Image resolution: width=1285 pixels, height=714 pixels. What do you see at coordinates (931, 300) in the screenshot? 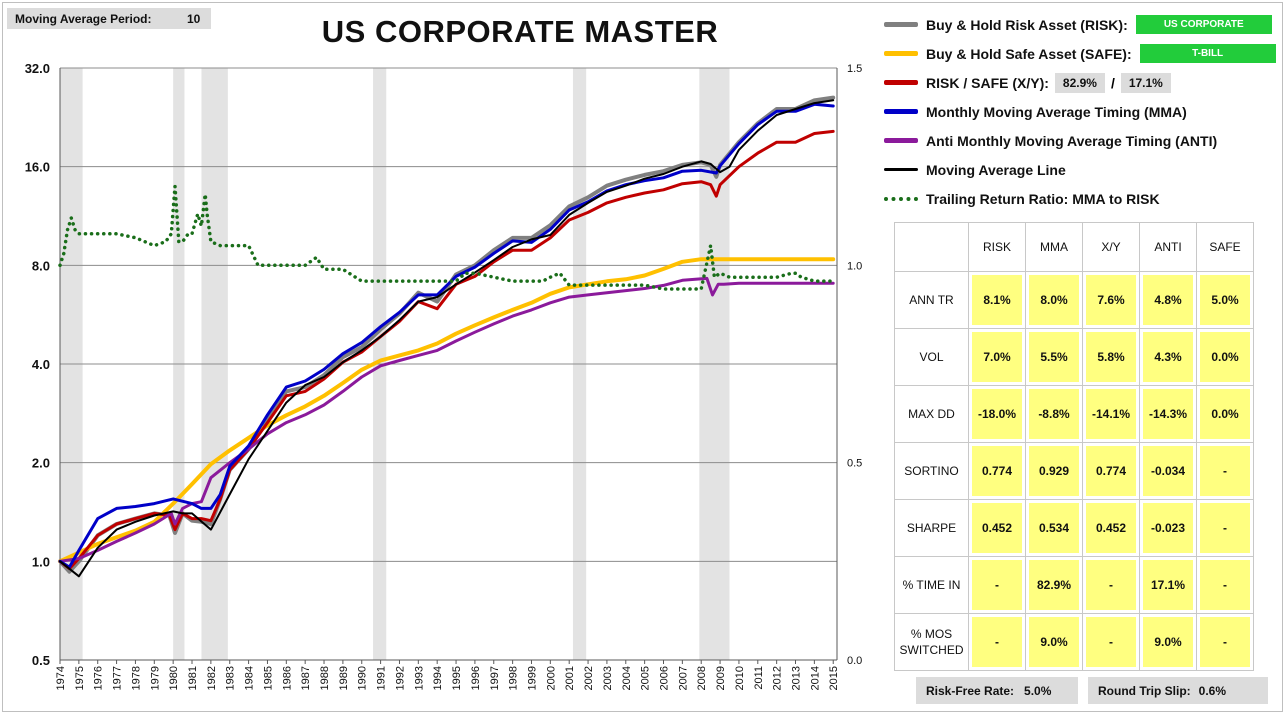
I see `stats-row-label: ANN TR` at bounding box center [931, 300].